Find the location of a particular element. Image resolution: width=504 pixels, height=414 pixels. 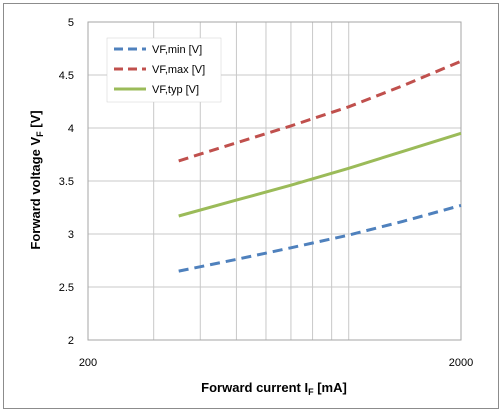

y-tick-labels: 2 2.5 3 3.5 4 4.5 5 is located at coordinates (66, 182).